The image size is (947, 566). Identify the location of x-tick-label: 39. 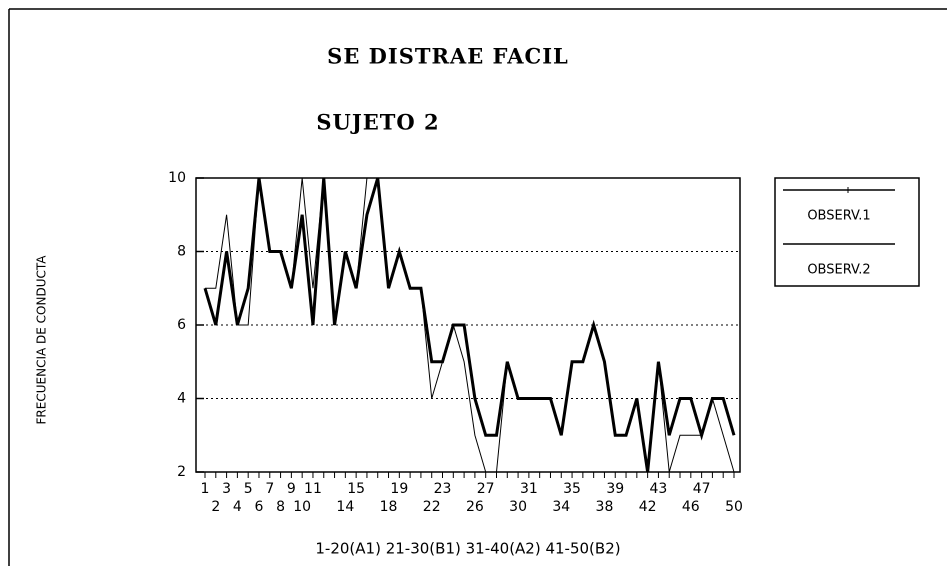
(615, 489).